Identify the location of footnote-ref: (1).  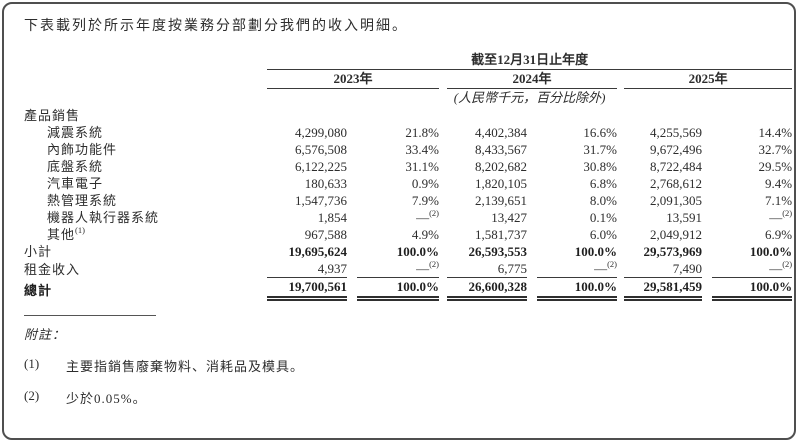
(80, 229).